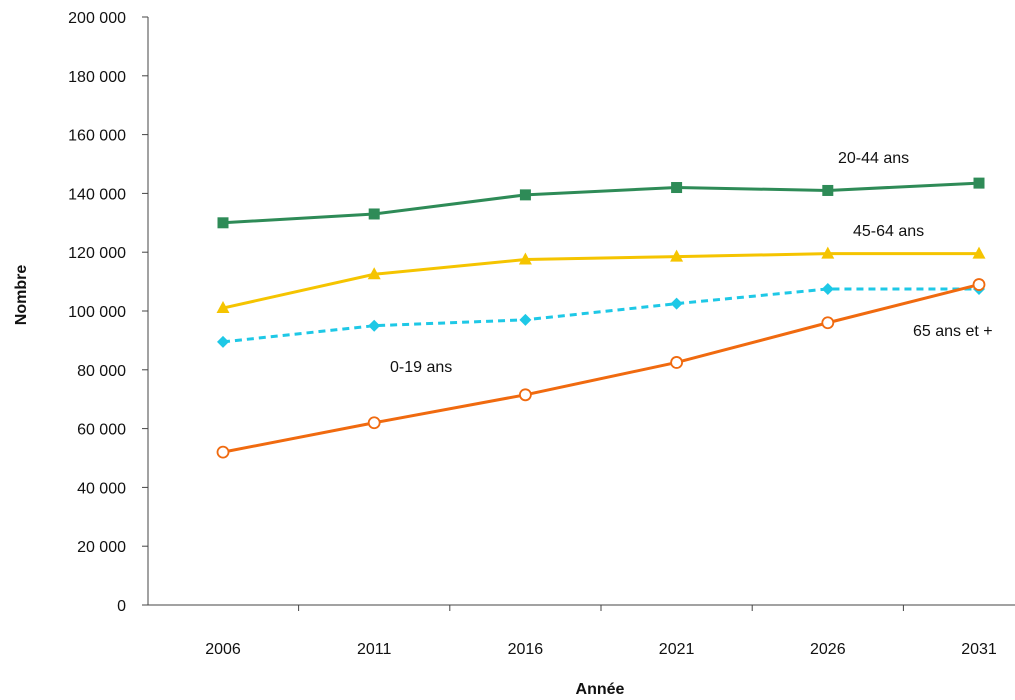  I want to click on series-20-44-ans, so click(601, 203).